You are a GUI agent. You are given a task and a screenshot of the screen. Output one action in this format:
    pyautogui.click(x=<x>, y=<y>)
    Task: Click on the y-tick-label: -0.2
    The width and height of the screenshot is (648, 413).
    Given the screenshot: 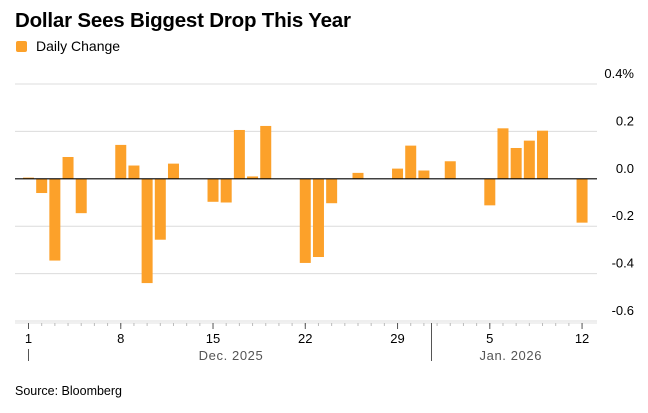 What is the action you would take?
    pyautogui.click(x=623, y=215)
    